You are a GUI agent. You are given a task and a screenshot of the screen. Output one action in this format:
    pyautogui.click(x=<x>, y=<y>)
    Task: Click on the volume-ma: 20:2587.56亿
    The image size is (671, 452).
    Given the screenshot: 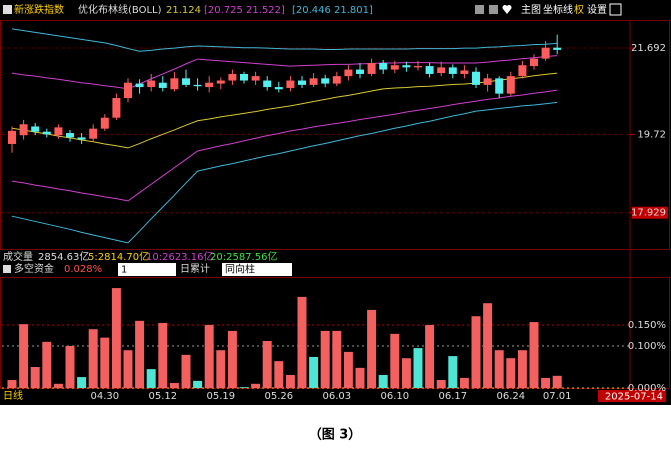 What is the action you would take?
    pyautogui.click(x=243, y=256)
    